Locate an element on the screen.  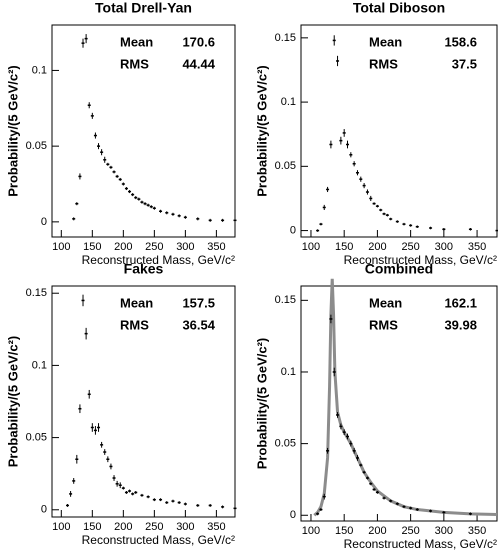
y-tick-label: 0.05 is located at coordinates (36, 146).